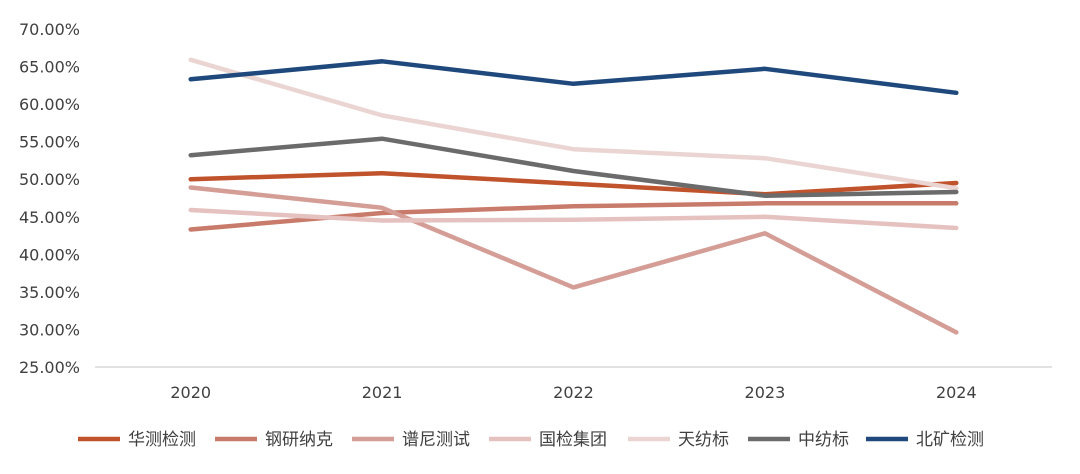 This screenshot has height=474, width=1080. What do you see at coordinates (49, 367) in the screenshot?
I see `y-tick-label: 25.00%` at bounding box center [49, 367].